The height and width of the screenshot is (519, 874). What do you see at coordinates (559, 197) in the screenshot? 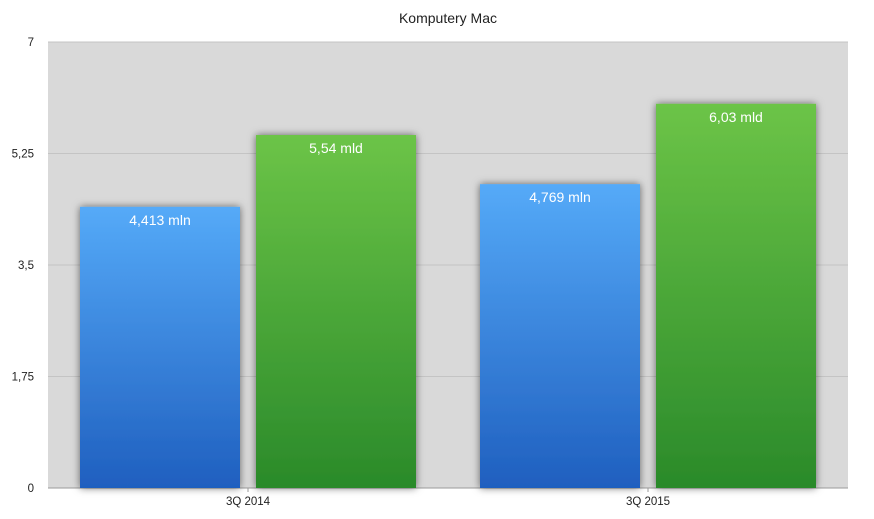
I see `data-label: 4,769 mln` at bounding box center [559, 197].